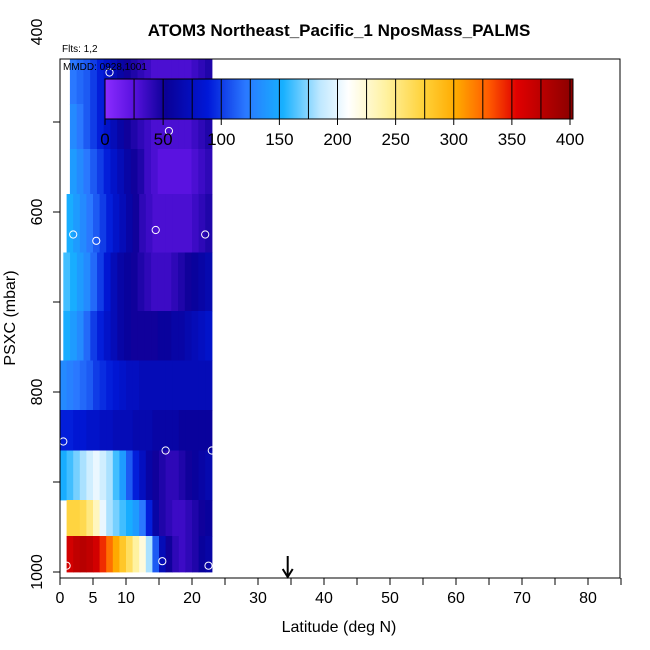 This screenshot has height=650, width=650. Describe the element at coordinates (456, 598) in the screenshot. I see `x-tick-label: 60` at that location.